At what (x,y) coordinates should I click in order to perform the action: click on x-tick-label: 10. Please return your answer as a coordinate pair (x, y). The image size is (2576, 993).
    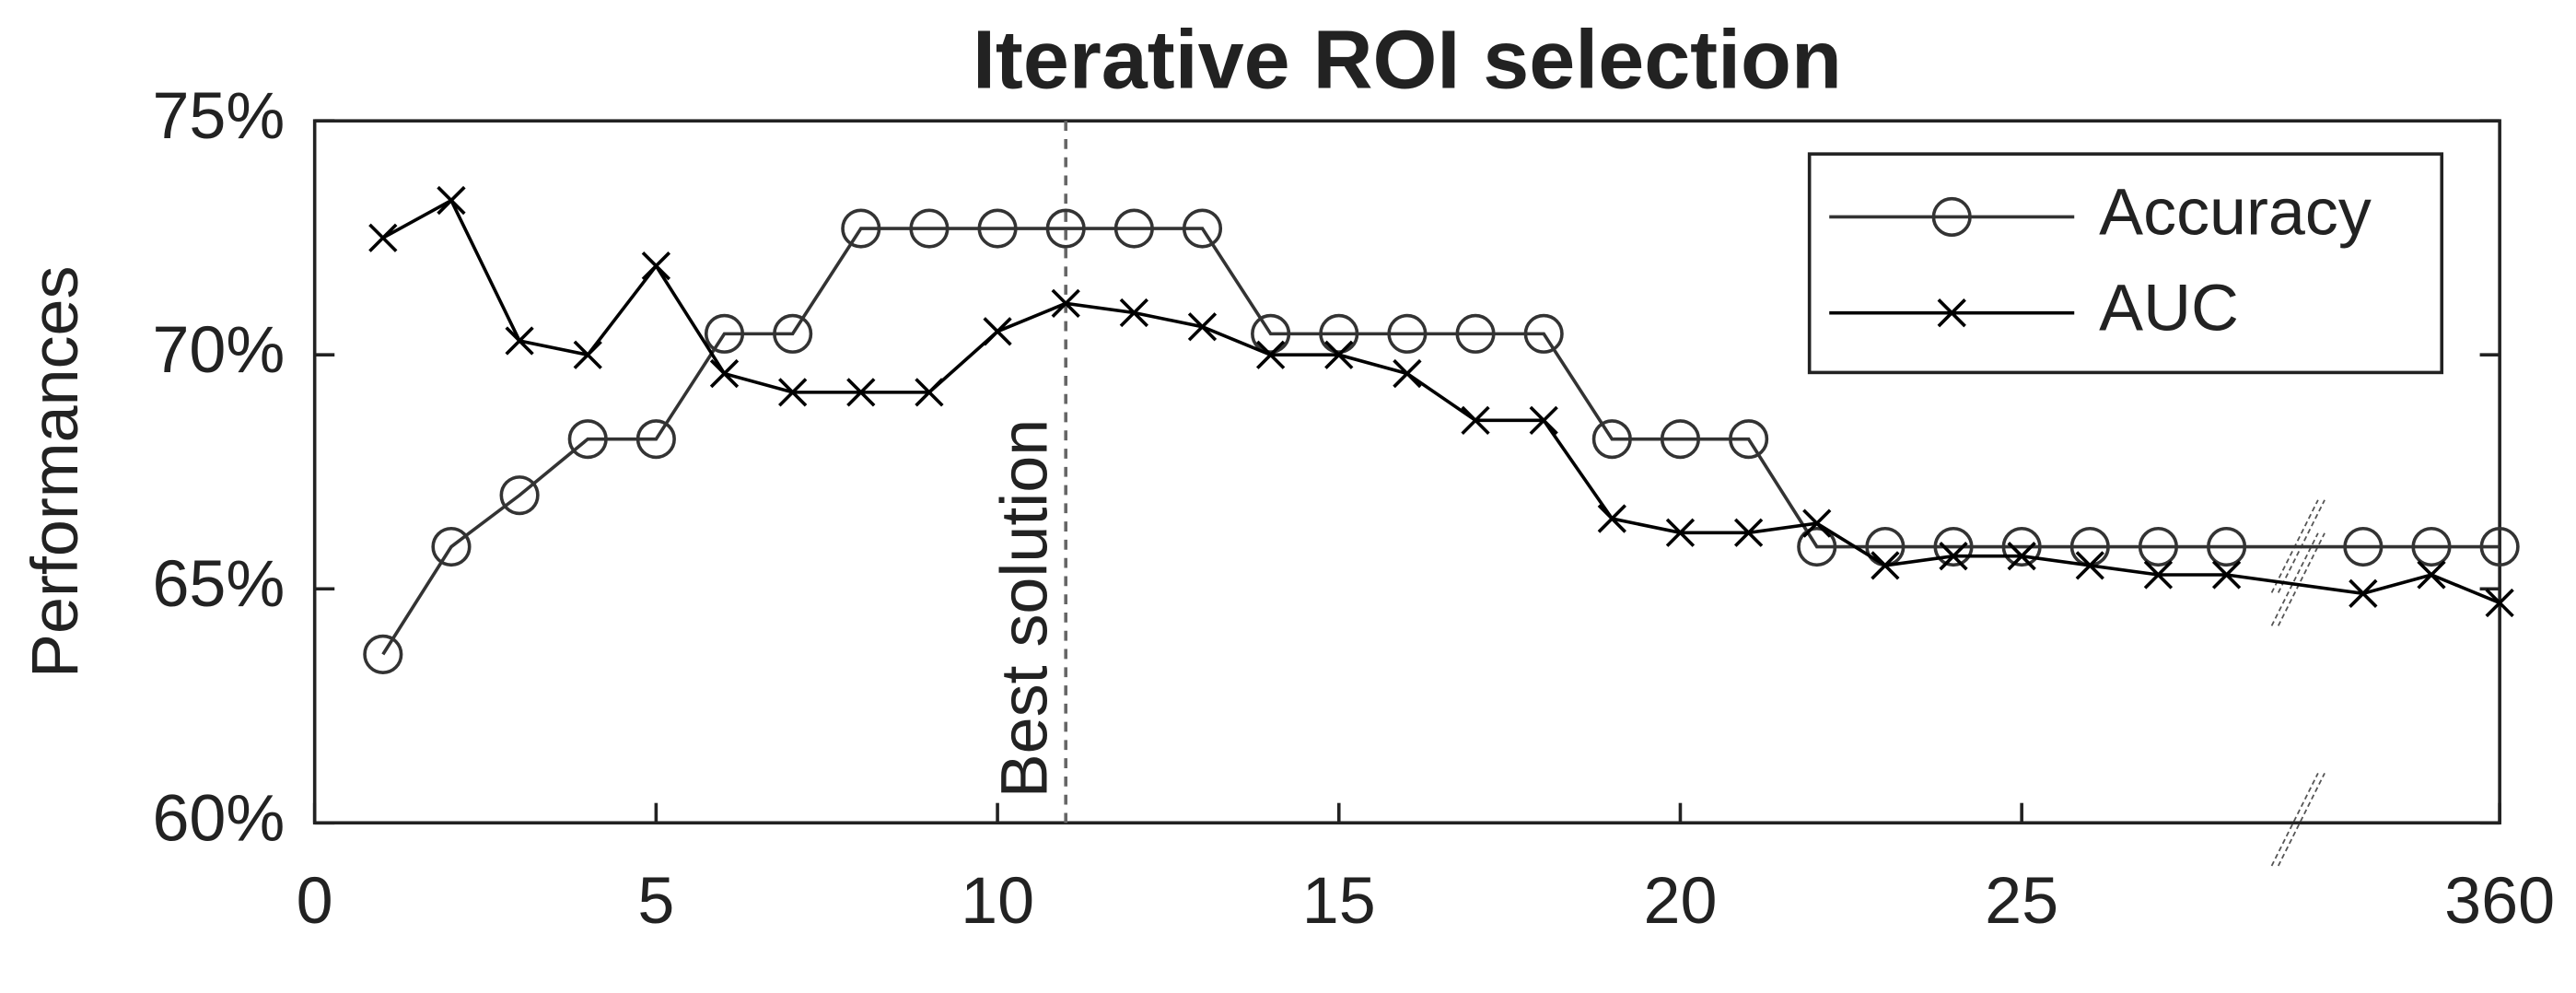
    Looking at the image, I should click on (997, 901).